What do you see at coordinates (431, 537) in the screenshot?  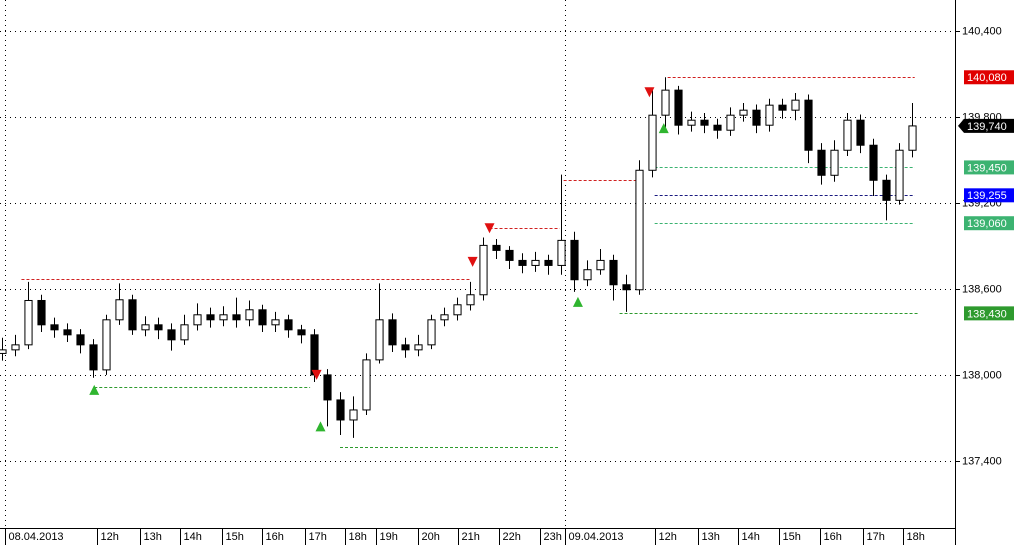 I see `x-tick-label: 20h` at bounding box center [431, 537].